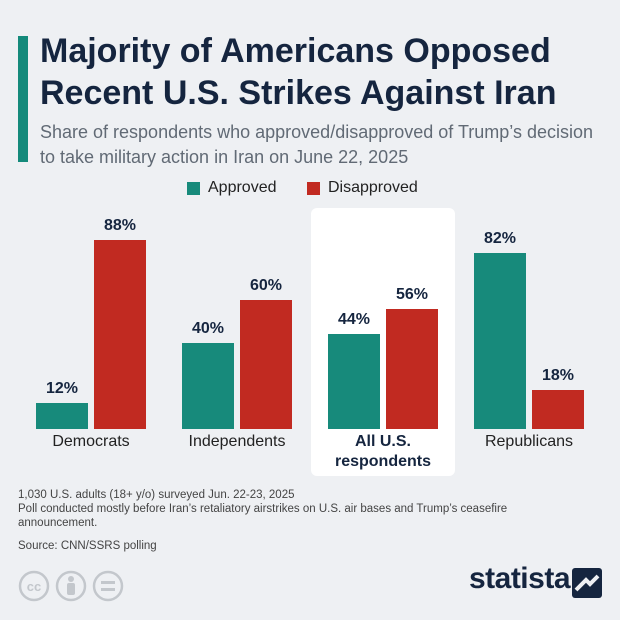 This screenshot has width=620, height=620. I want to click on value-label: 44%, so click(354, 320).